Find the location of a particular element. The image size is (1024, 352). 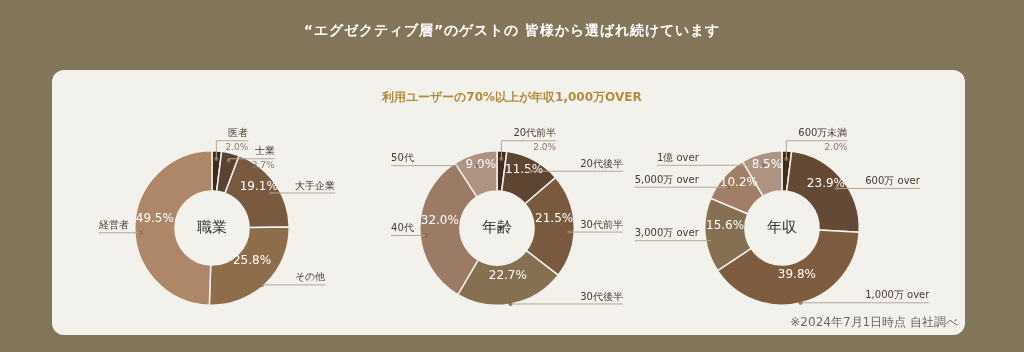

slice-label: 30代前半 is located at coordinates (601, 224).